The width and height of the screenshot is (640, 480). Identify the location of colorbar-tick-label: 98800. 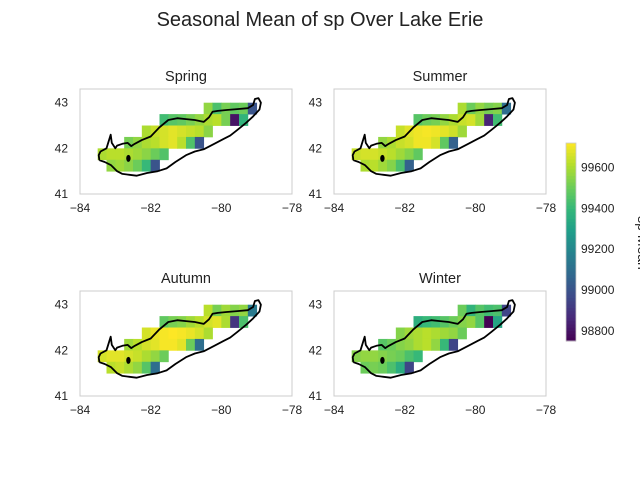
(598, 331).